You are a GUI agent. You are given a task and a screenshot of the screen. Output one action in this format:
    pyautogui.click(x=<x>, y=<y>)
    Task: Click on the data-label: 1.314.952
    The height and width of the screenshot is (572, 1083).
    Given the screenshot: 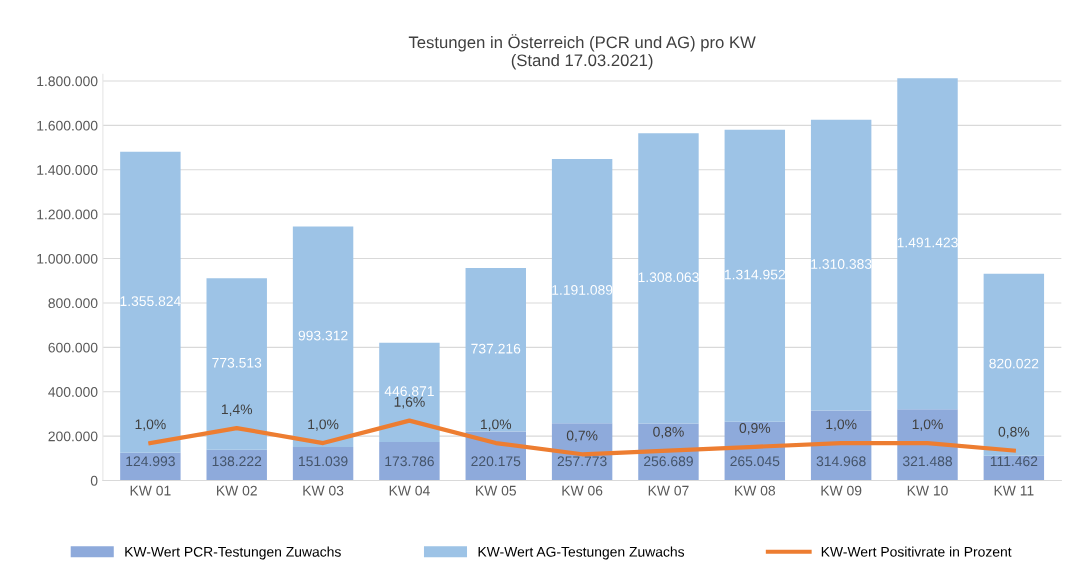 What is the action you would take?
    pyautogui.click(x=755, y=274)
    